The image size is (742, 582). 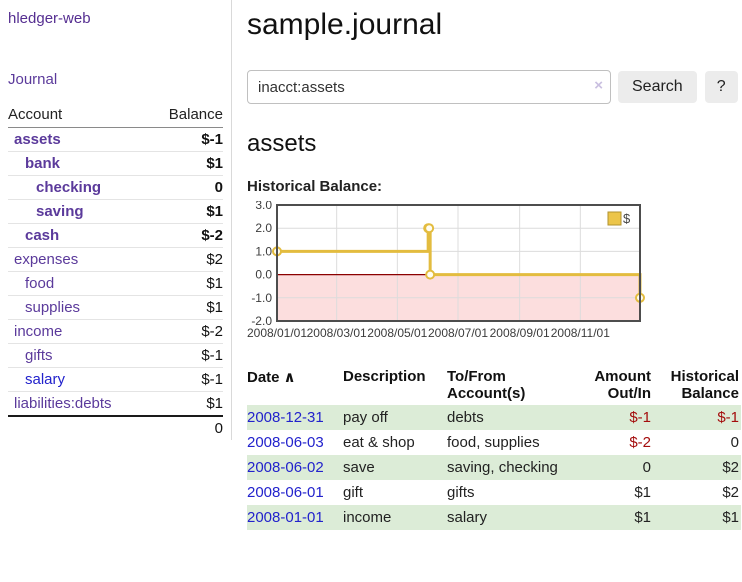 What do you see at coordinates (359, 467) in the screenshot?
I see `transaction-description: save` at bounding box center [359, 467].